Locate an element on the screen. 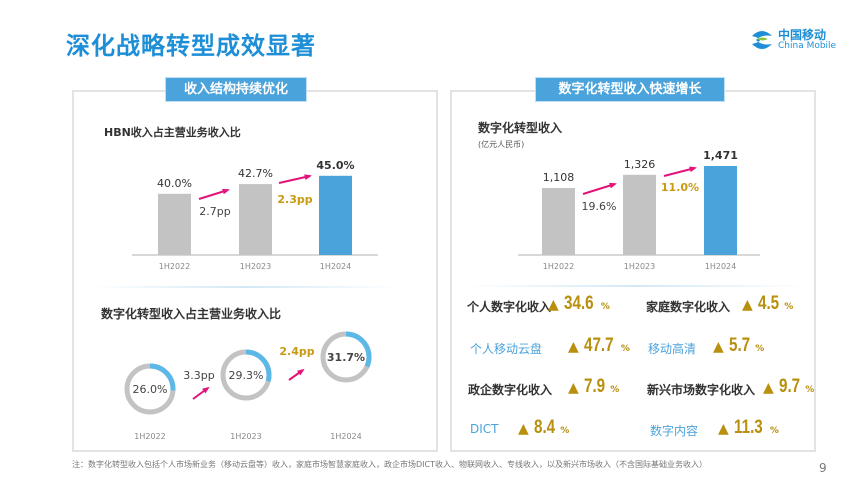  metric-label: 新兴市场数字化收入 is located at coordinates (701, 390).